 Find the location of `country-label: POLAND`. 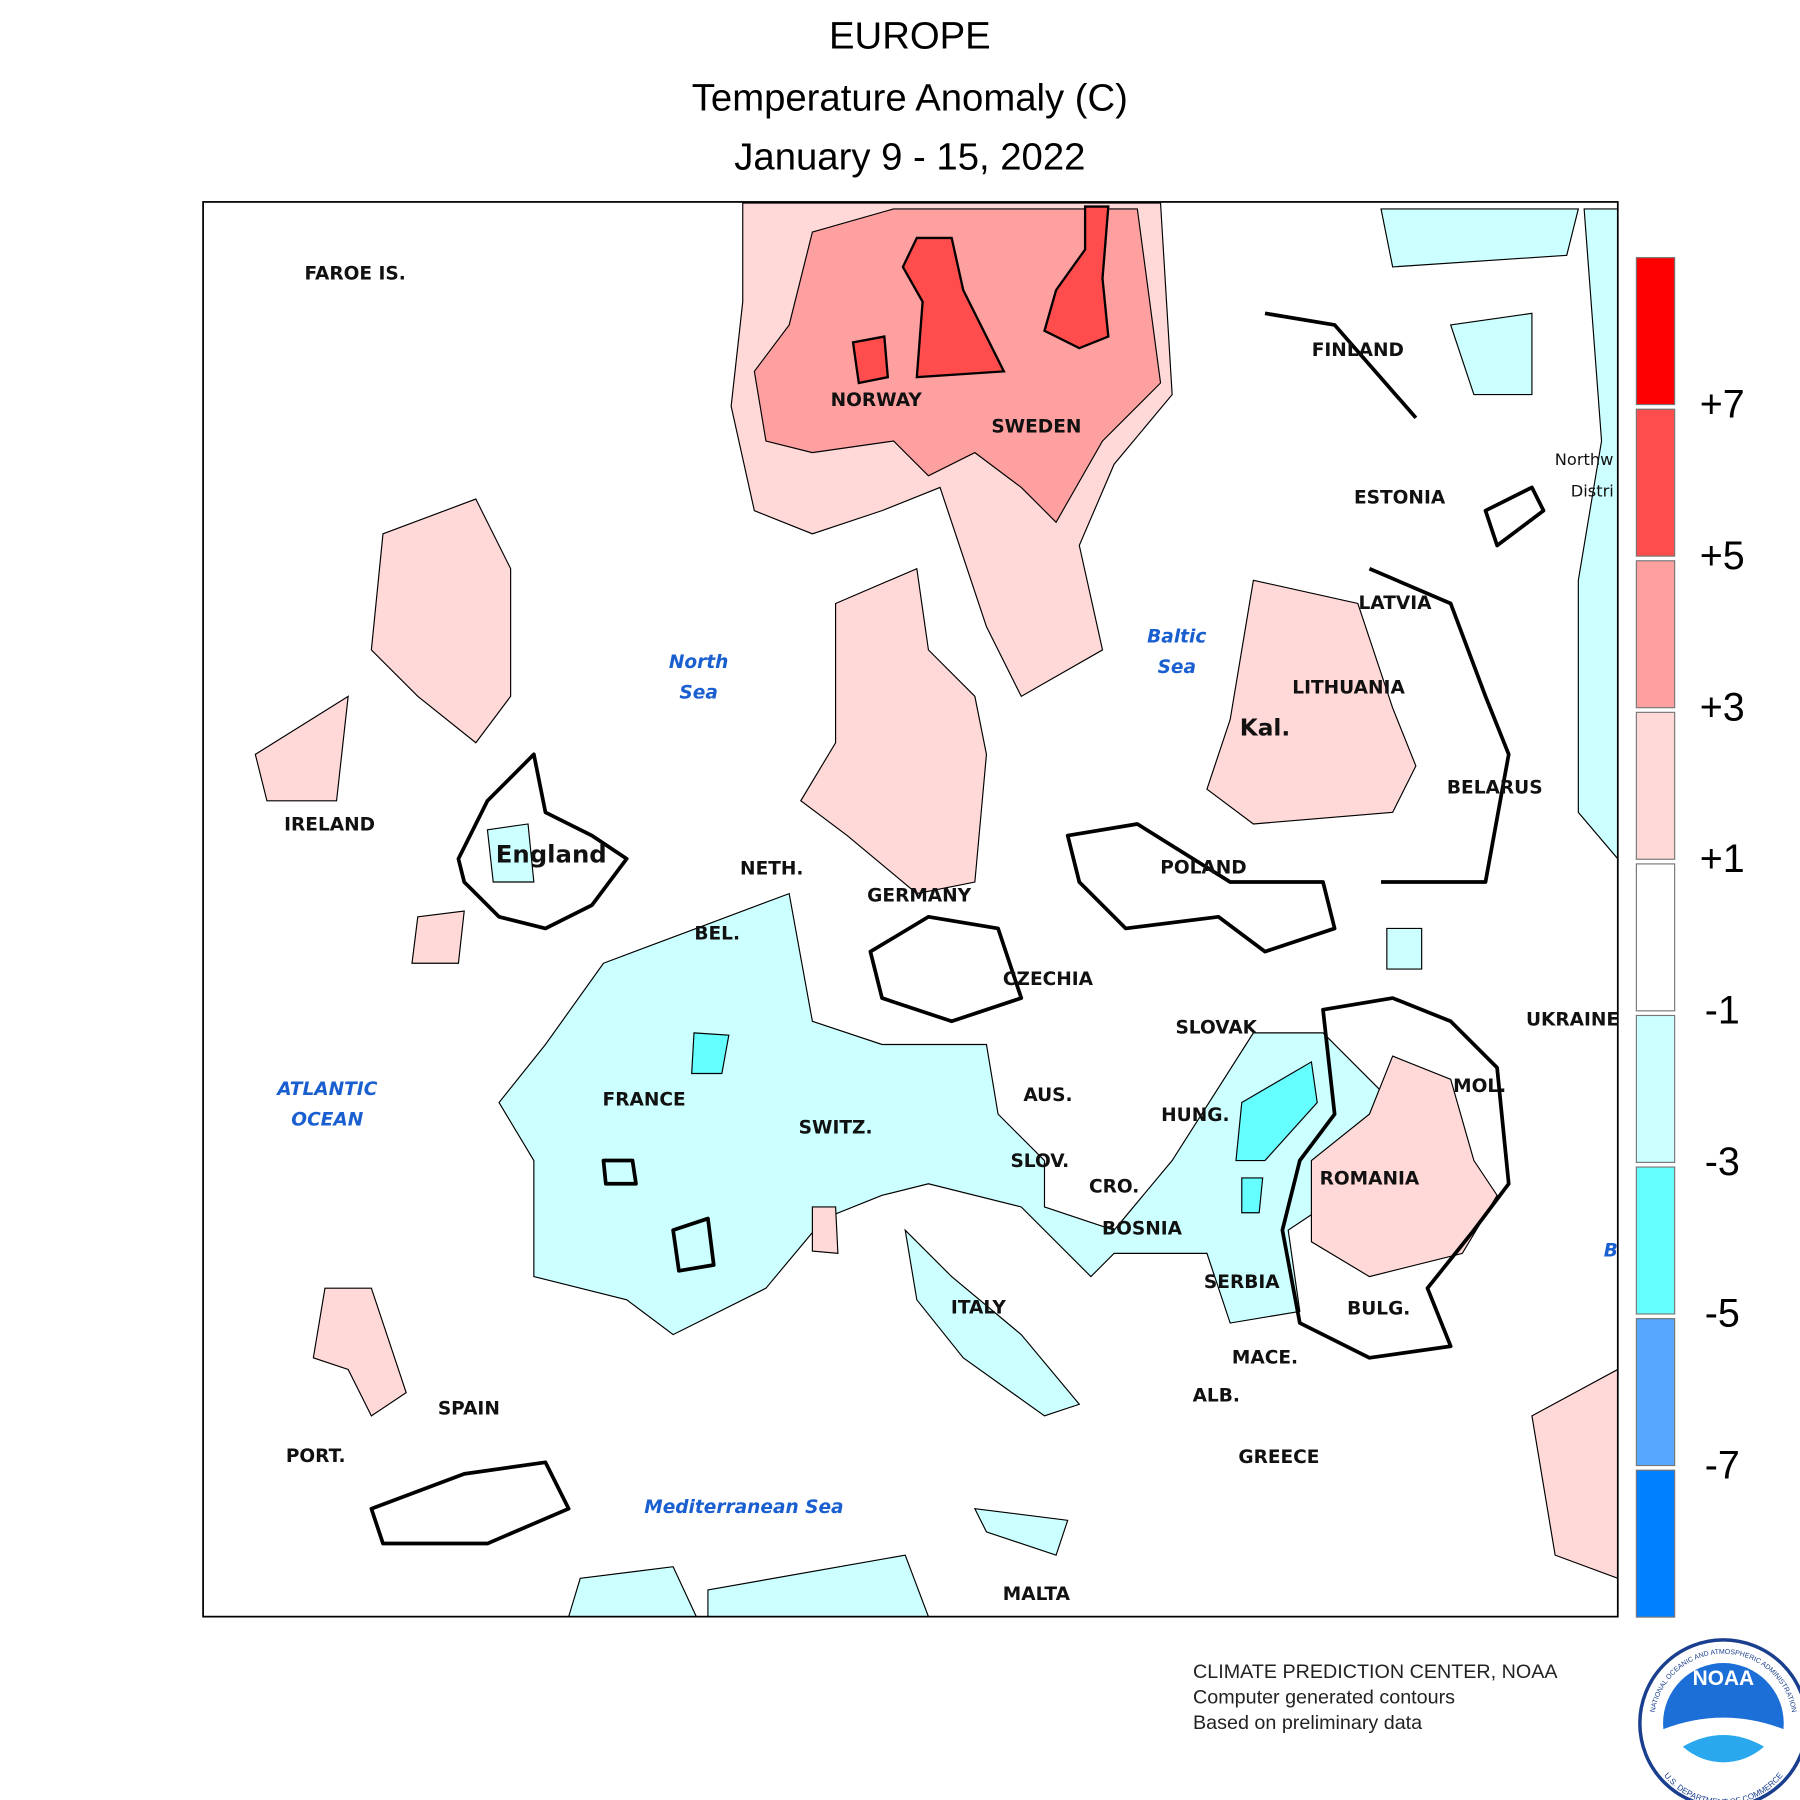

country-label: POLAND is located at coordinates (1203, 868).